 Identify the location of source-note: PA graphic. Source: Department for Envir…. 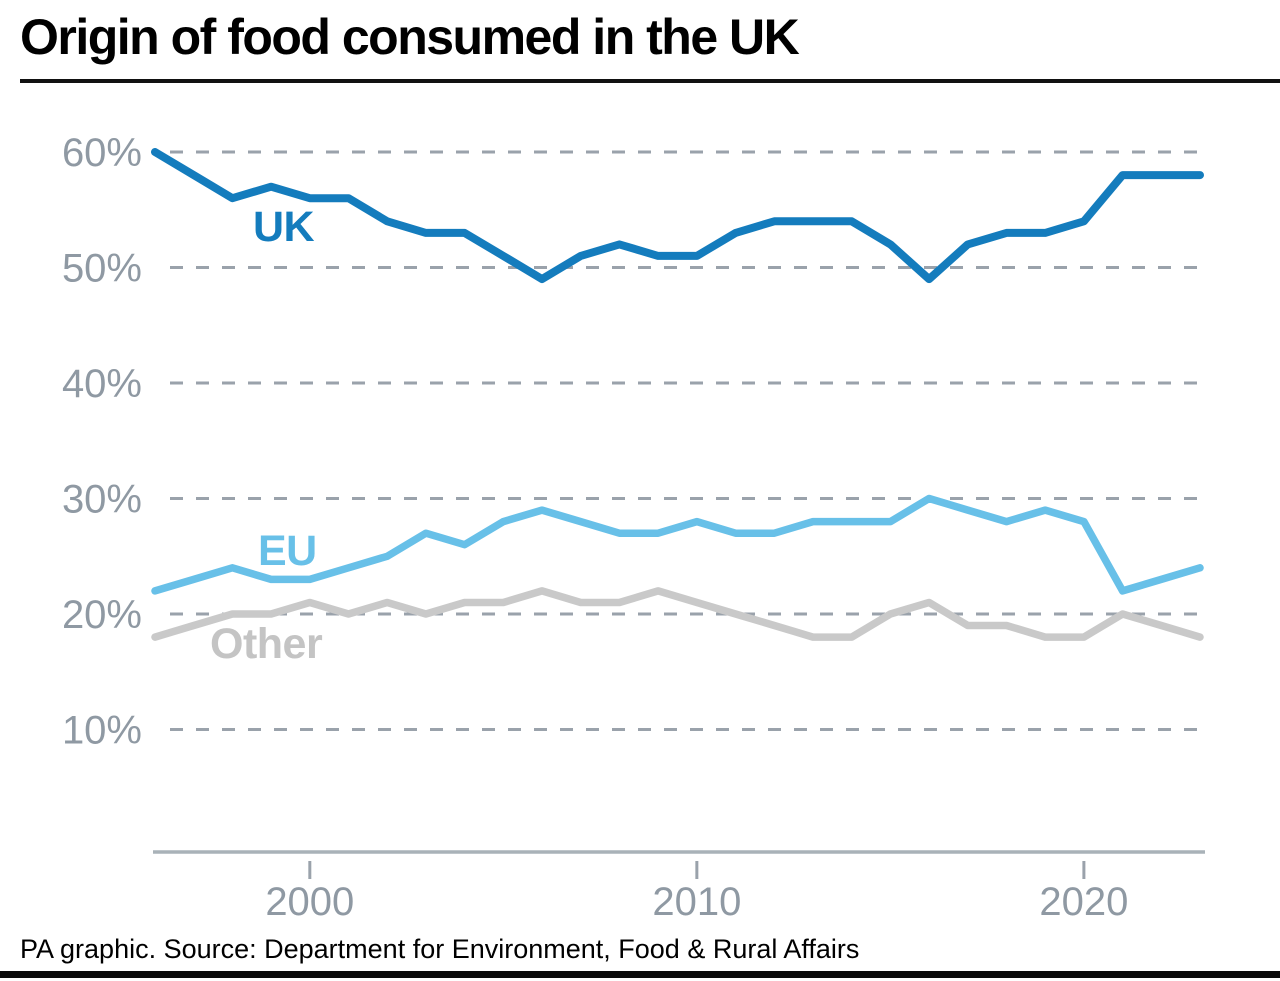
(440, 949).